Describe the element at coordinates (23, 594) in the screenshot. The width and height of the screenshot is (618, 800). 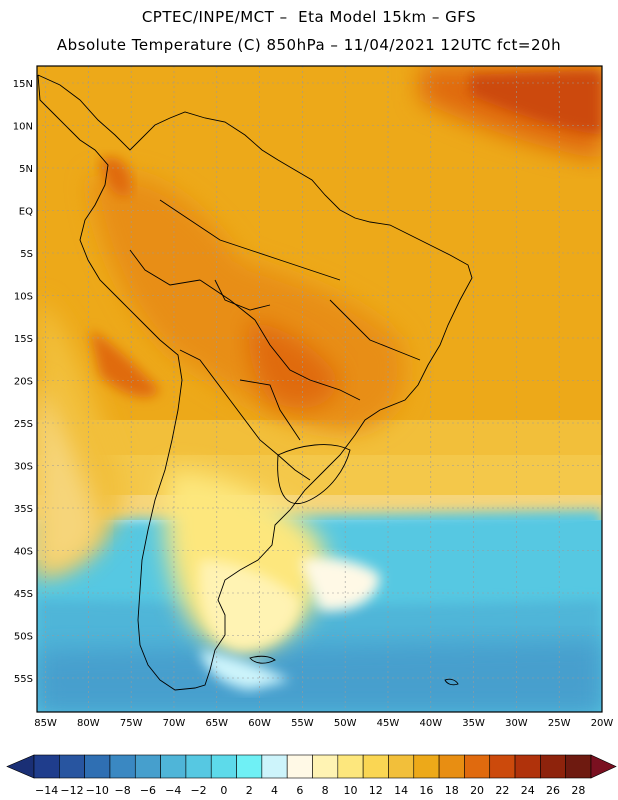
I see `lat-tick-label: 45S` at that location.